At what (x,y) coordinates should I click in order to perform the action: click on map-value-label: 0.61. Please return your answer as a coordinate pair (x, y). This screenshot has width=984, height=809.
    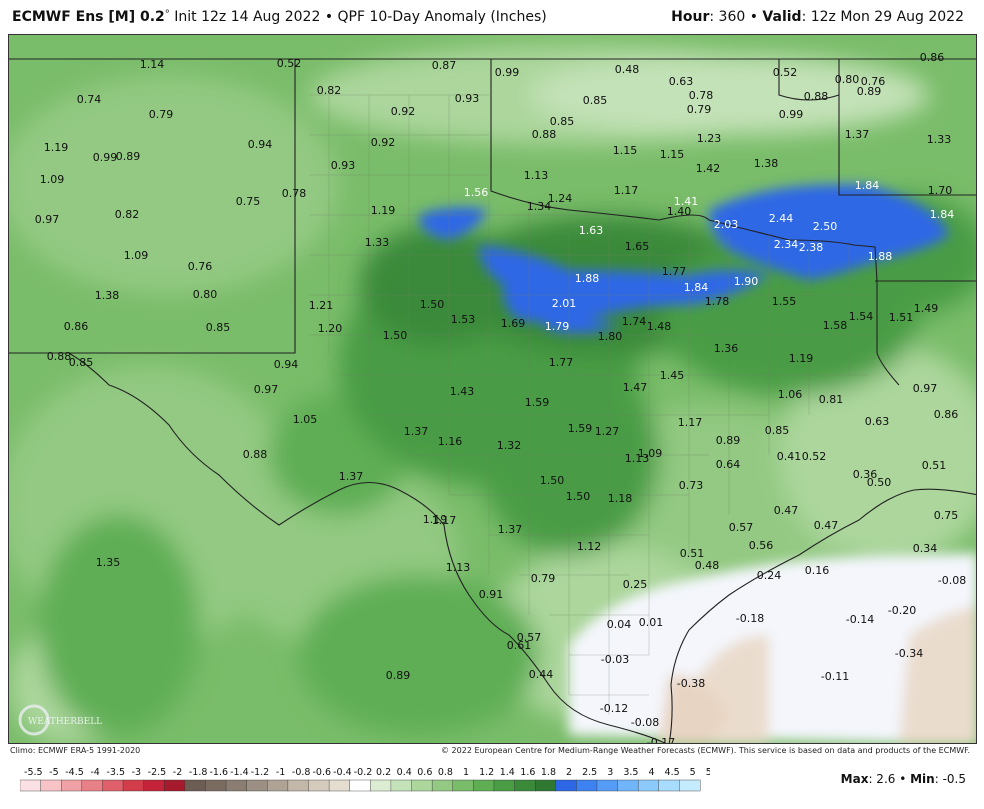
    Looking at the image, I should click on (519, 645).